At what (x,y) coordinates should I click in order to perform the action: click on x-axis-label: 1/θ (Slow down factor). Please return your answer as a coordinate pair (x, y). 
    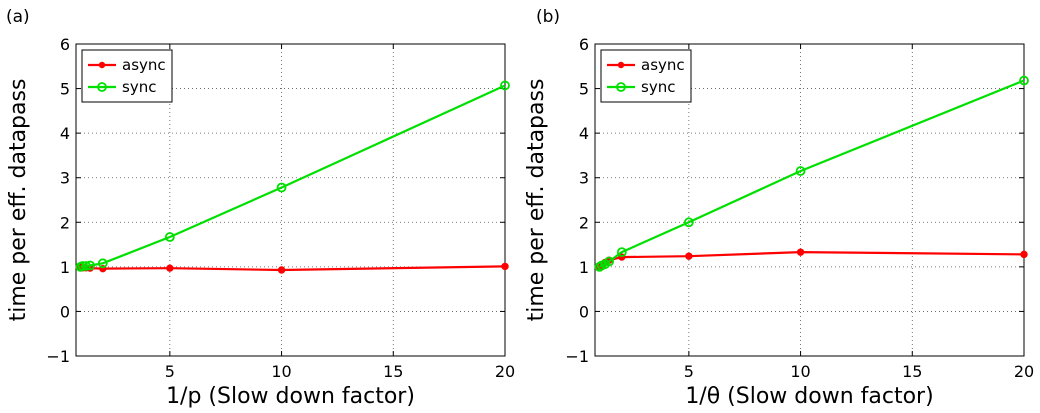
    Looking at the image, I should click on (809, 396).